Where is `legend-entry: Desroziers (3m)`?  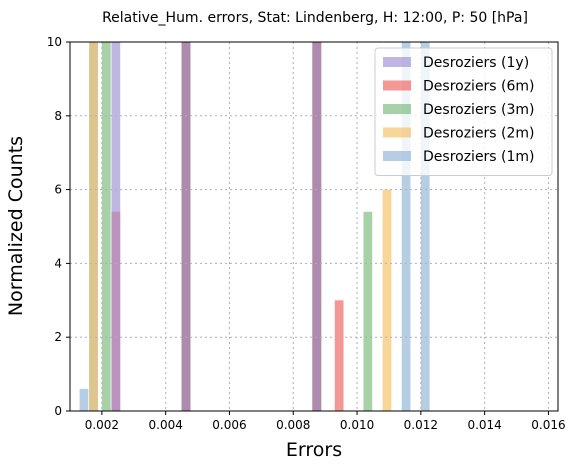 legend-entry: Desroziers (3m) is located at coordinates (479, 110).